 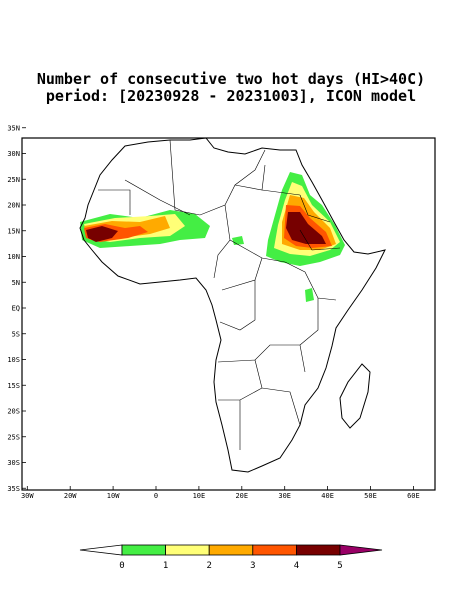 I want to click on lat-tick-label: 15S, so click(x=13, y=386).